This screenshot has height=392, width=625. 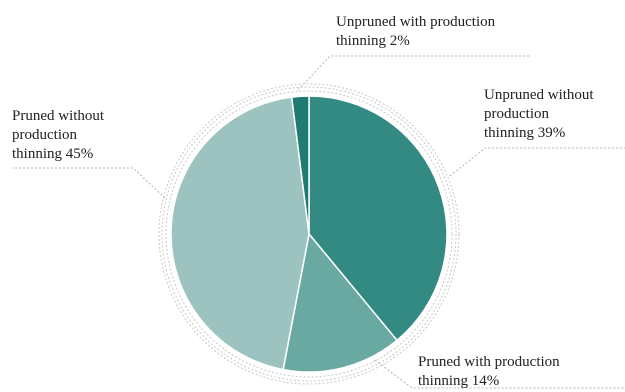 What do you see at coordinates (525, 133) in the screenshot?
I see `label-line: thinning 39%` at bounding box center [525, 133].